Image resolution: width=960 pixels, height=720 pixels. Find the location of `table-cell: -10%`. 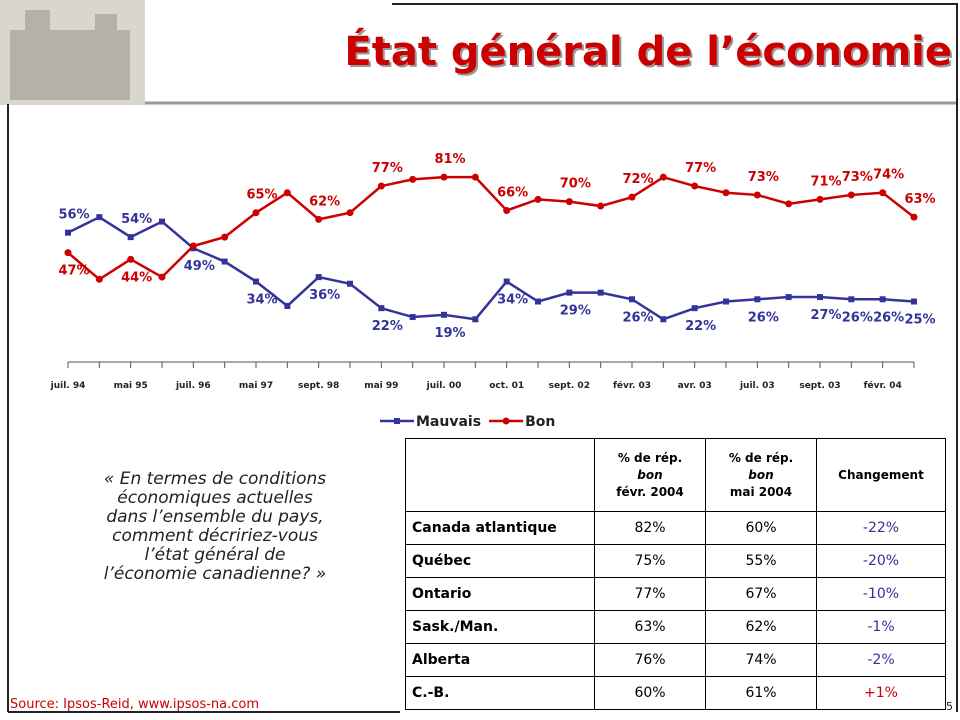

table-cell: -10% is located at coordinates (881, 594).